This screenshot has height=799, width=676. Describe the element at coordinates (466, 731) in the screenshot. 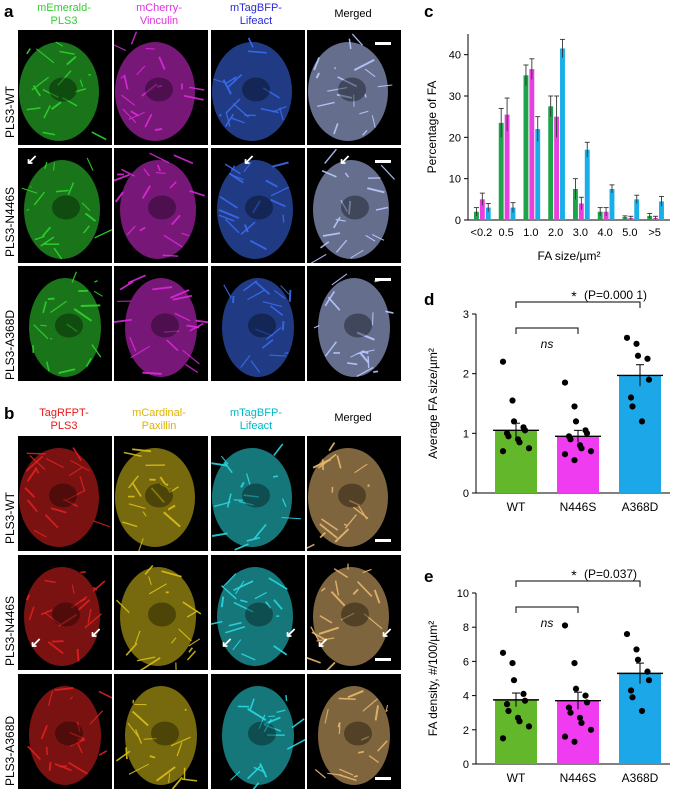

I see `y-tick-label: 2` at that location.